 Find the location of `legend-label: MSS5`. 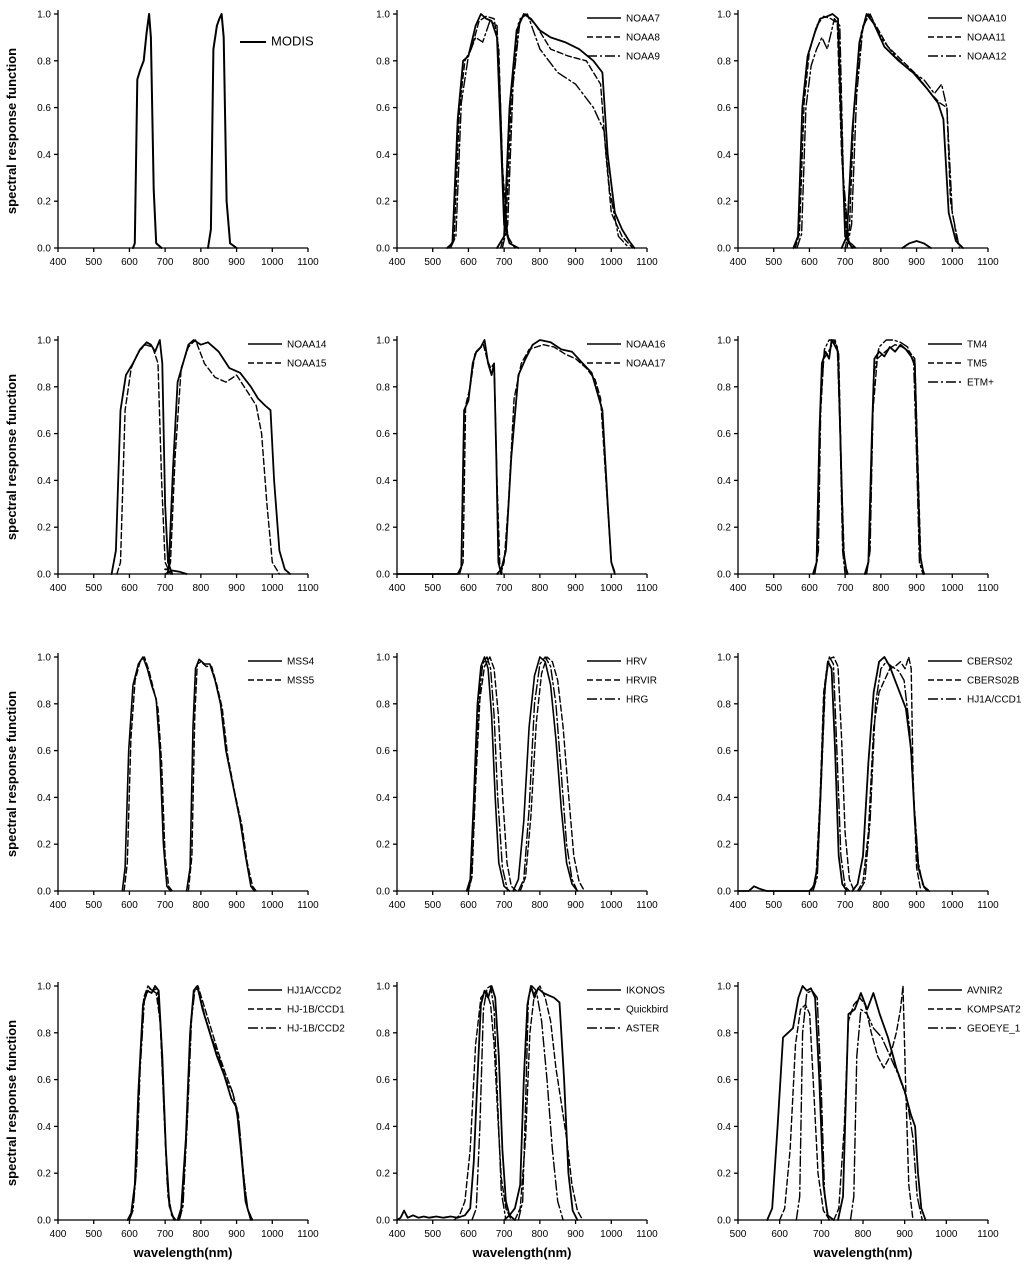

legend-label: MSS5 is located at coordinates (301, 681).